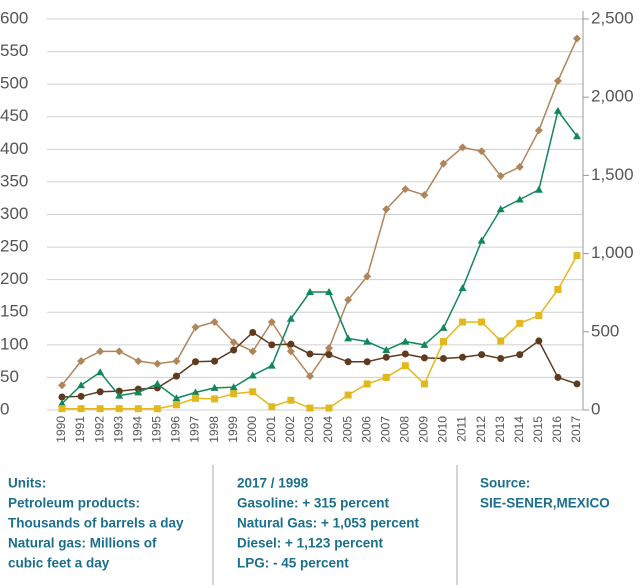 Image resolution: width=642 pixels, height=588 pixels. What do you see at coordinates (424, 429) in the screenshot?
I see `x-tick-label: 2009` at bounding box center [424, 429].